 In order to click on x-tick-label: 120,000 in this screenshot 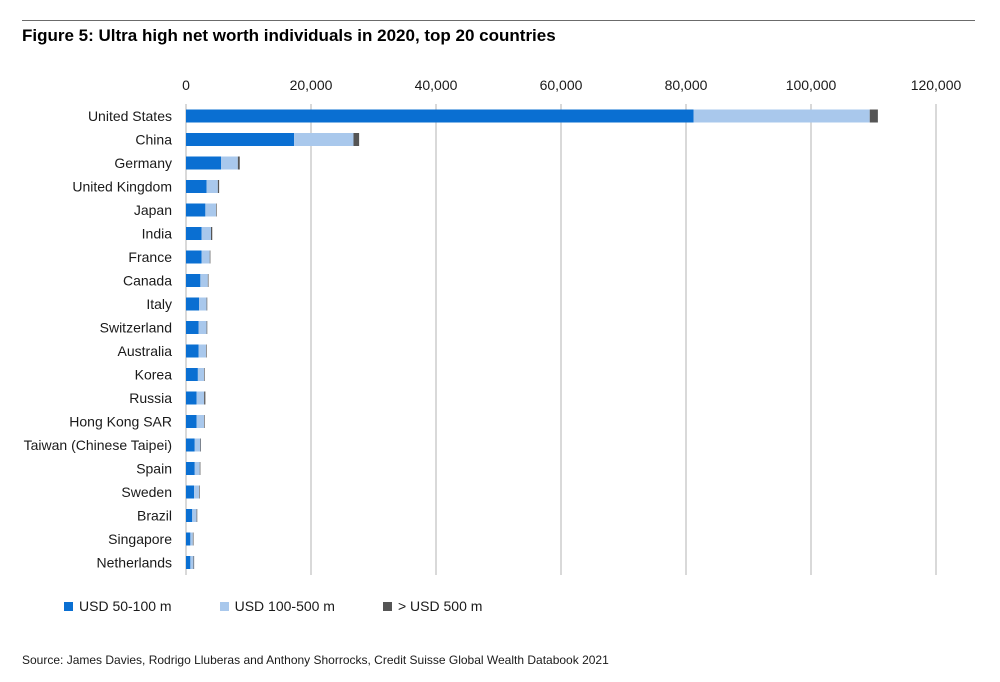, I will do `click(936, 85)`.